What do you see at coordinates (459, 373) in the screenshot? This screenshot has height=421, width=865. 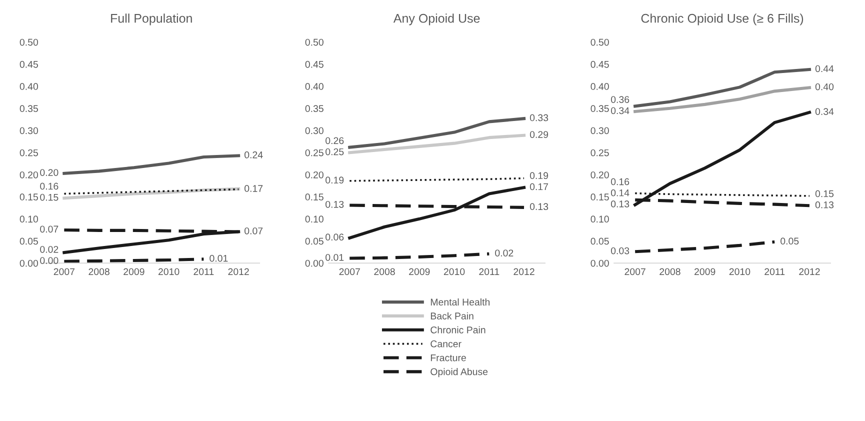 I see `legend-label: Opioid Abuse` at bounding box center [459, 373].